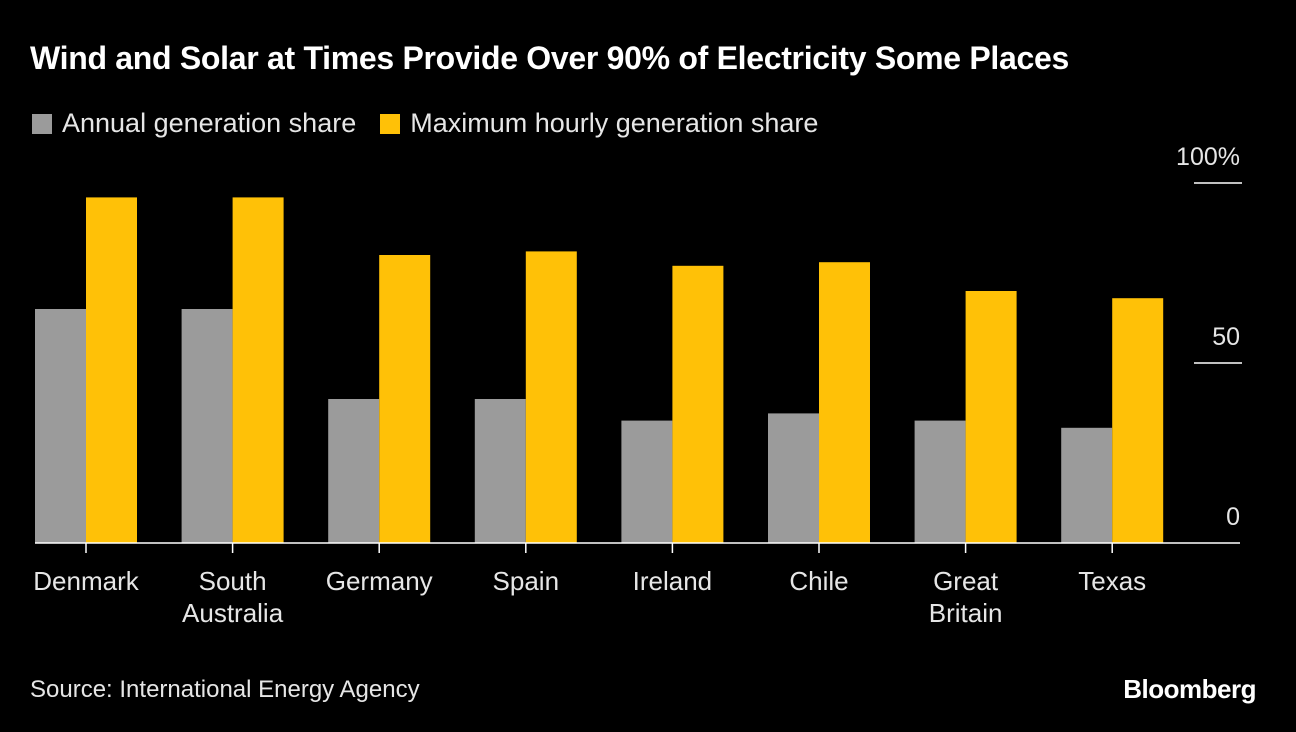 The width and height of the screenshot is (1296, 732). Describe the element at coordinates (1189, 689) in the screenshot. I see `bloomberg-logo: Bloomberg` at that location.